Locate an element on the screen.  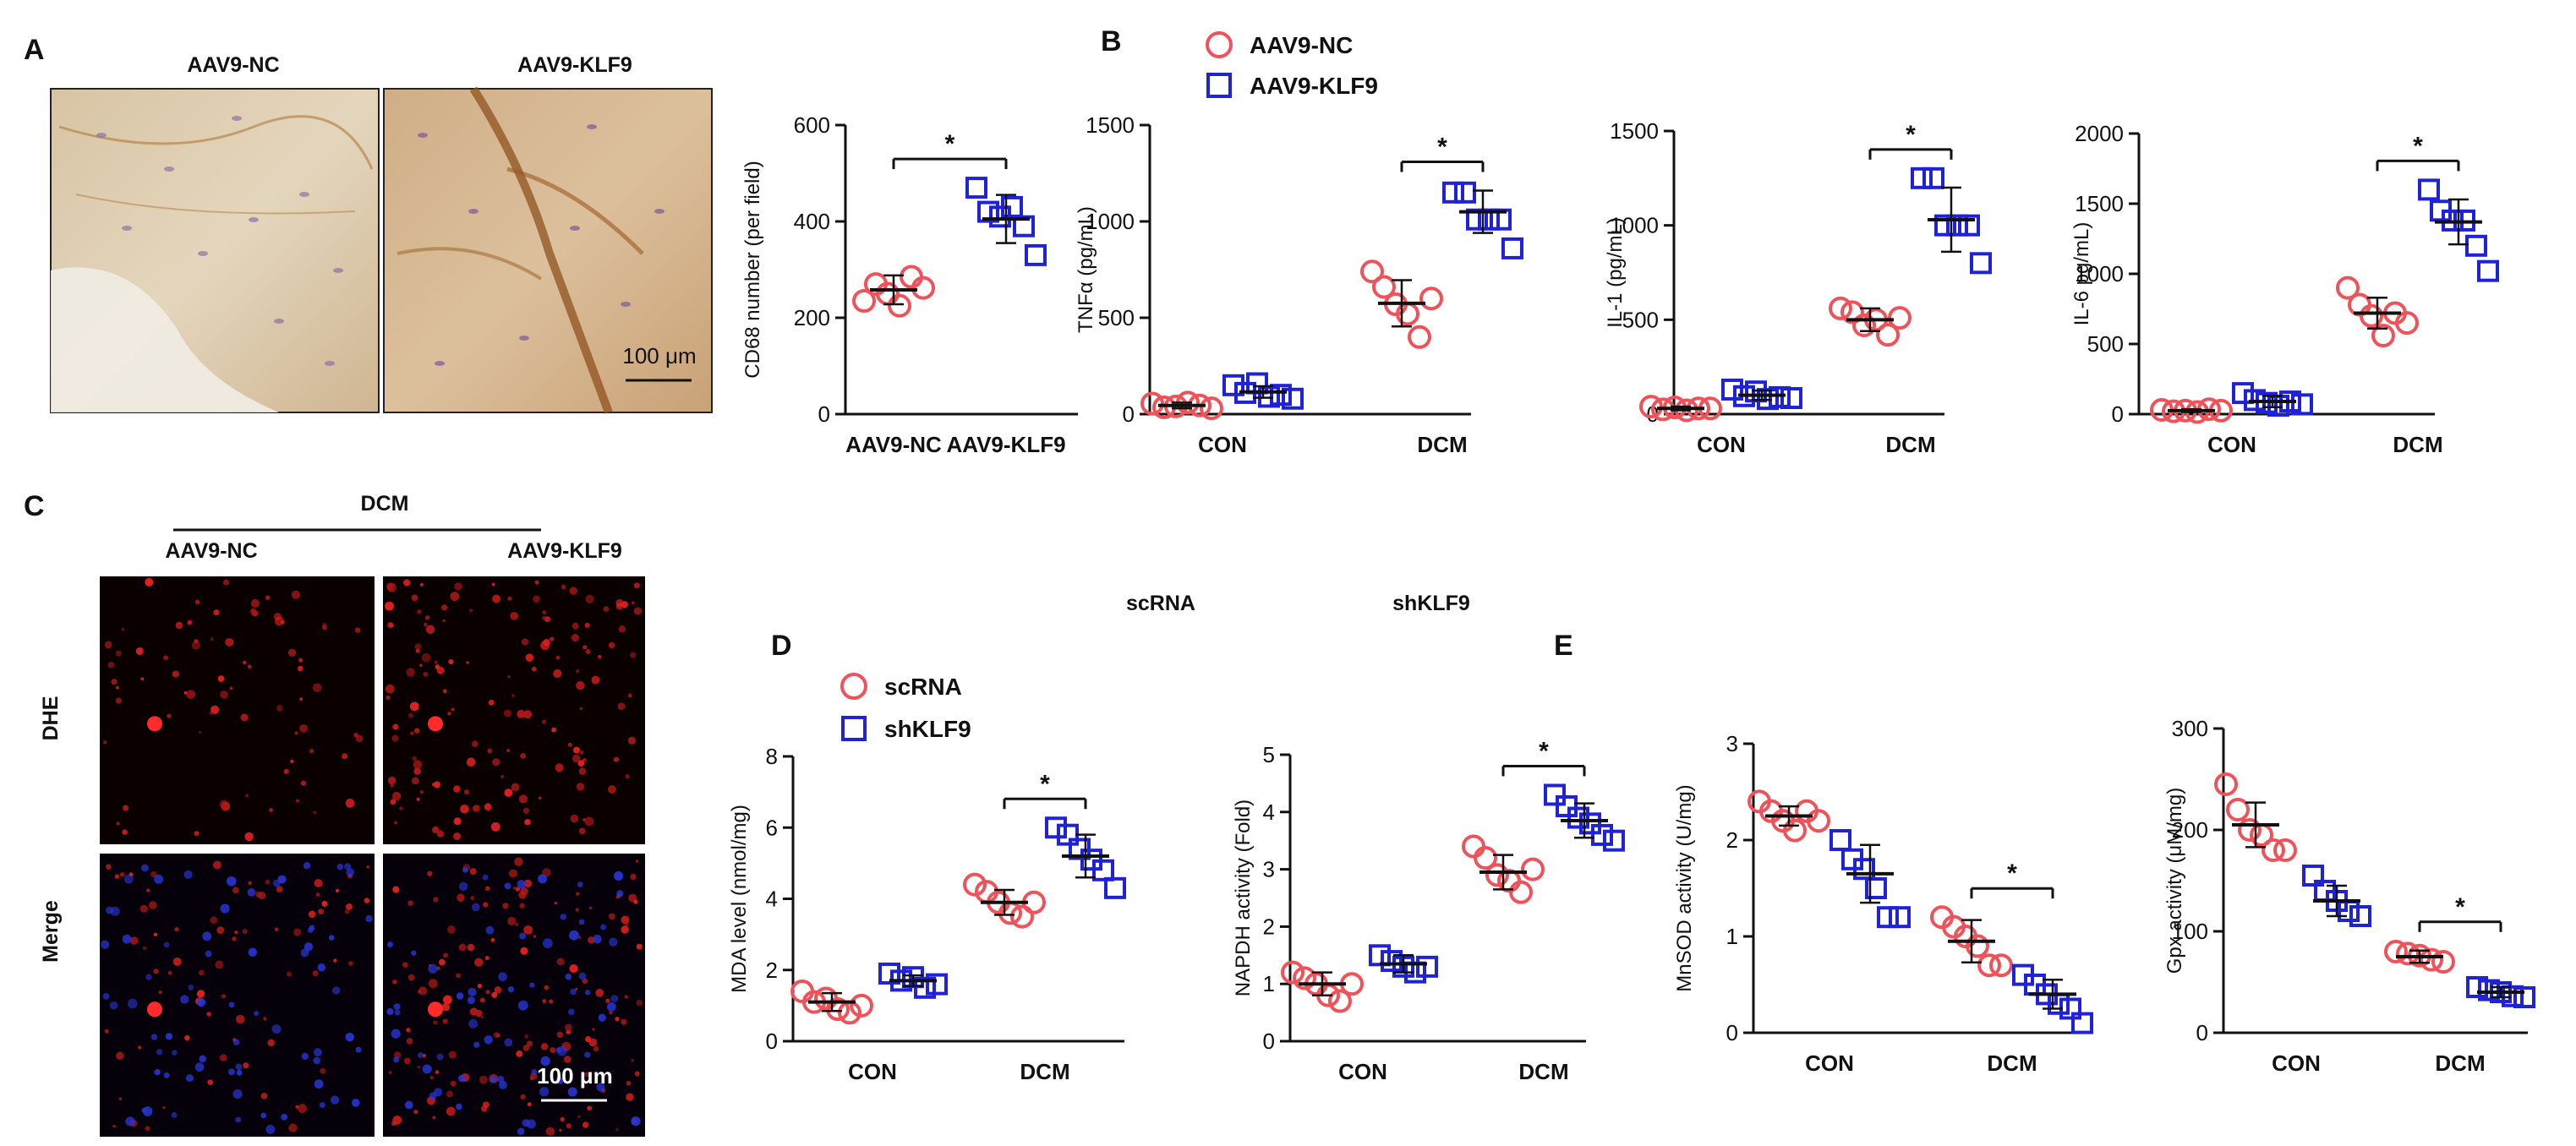
bright-spot is located at coordinates (154, 724).